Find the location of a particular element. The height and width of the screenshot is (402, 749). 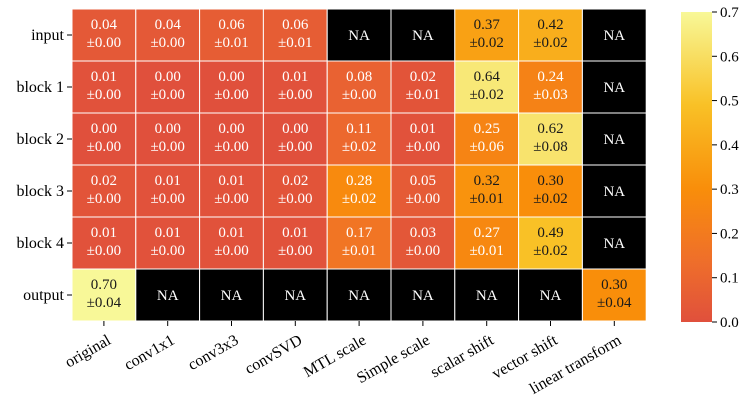

heatmap-cell: 0.70 ±0.04 is located at coordinates (104, 295).